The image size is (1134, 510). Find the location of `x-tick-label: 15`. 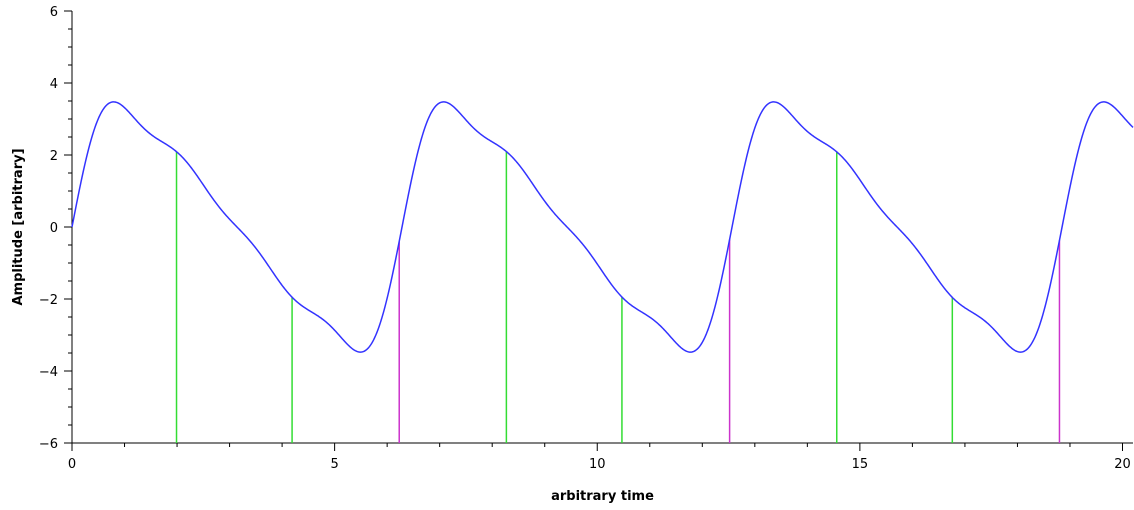

x-tick-label: 15 is located at coordinates (860, 464).